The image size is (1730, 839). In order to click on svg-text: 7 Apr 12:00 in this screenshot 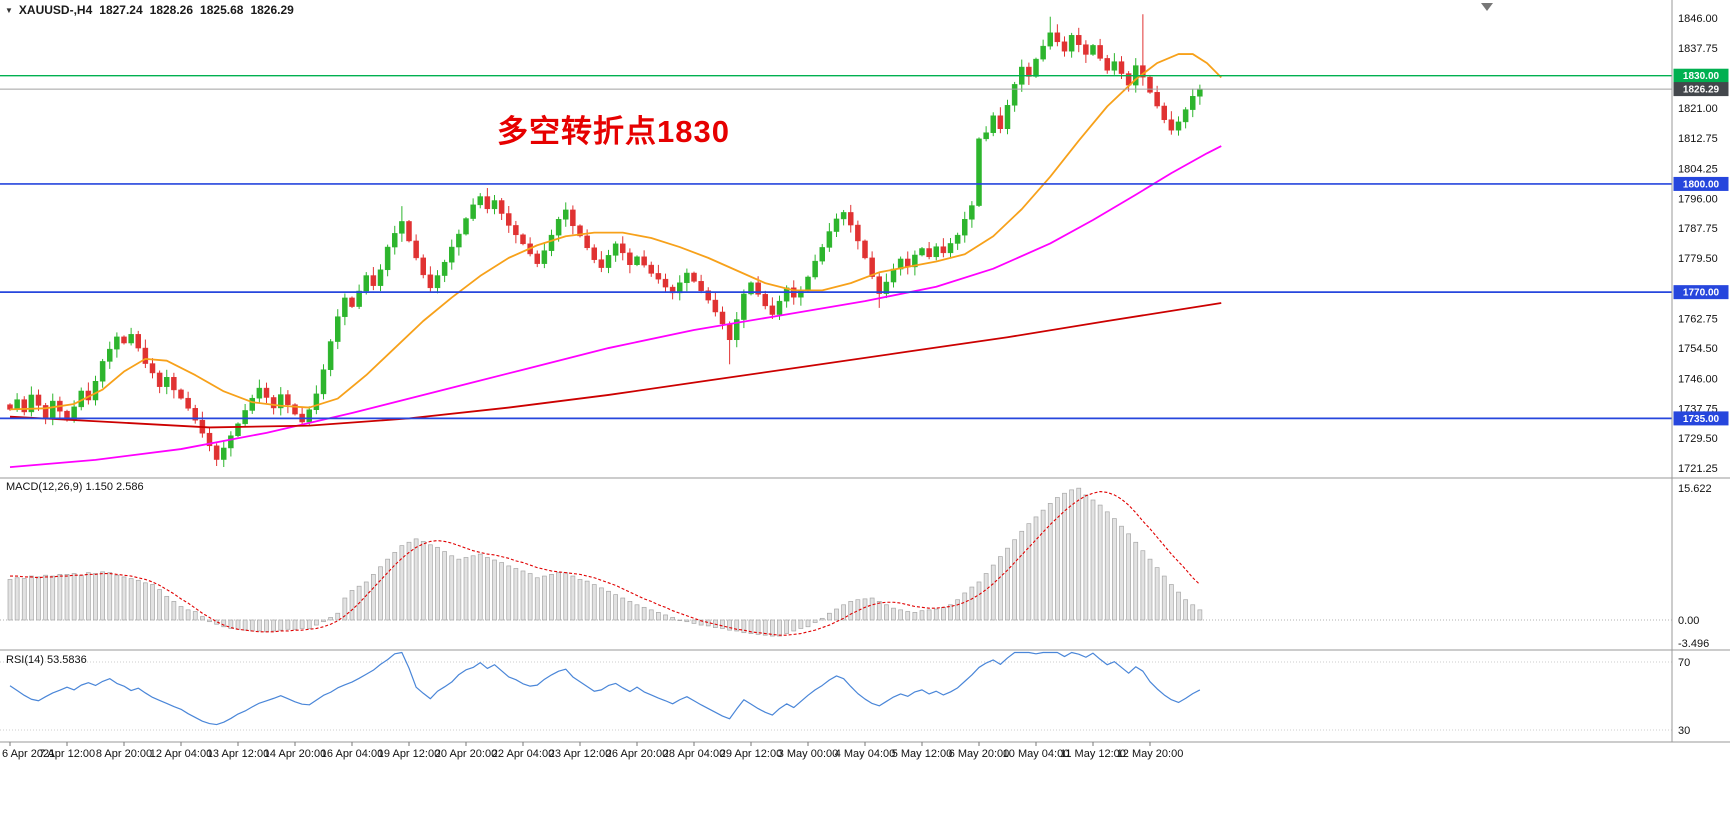, I will do `click(67, 754)`.